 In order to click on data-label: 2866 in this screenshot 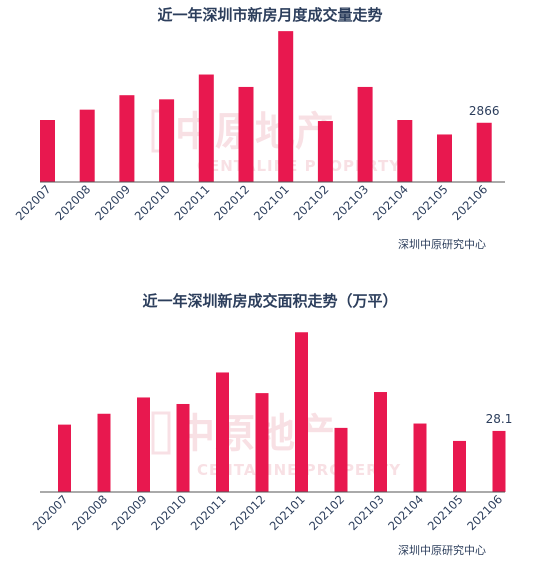, I will do `click(484, 111)`.